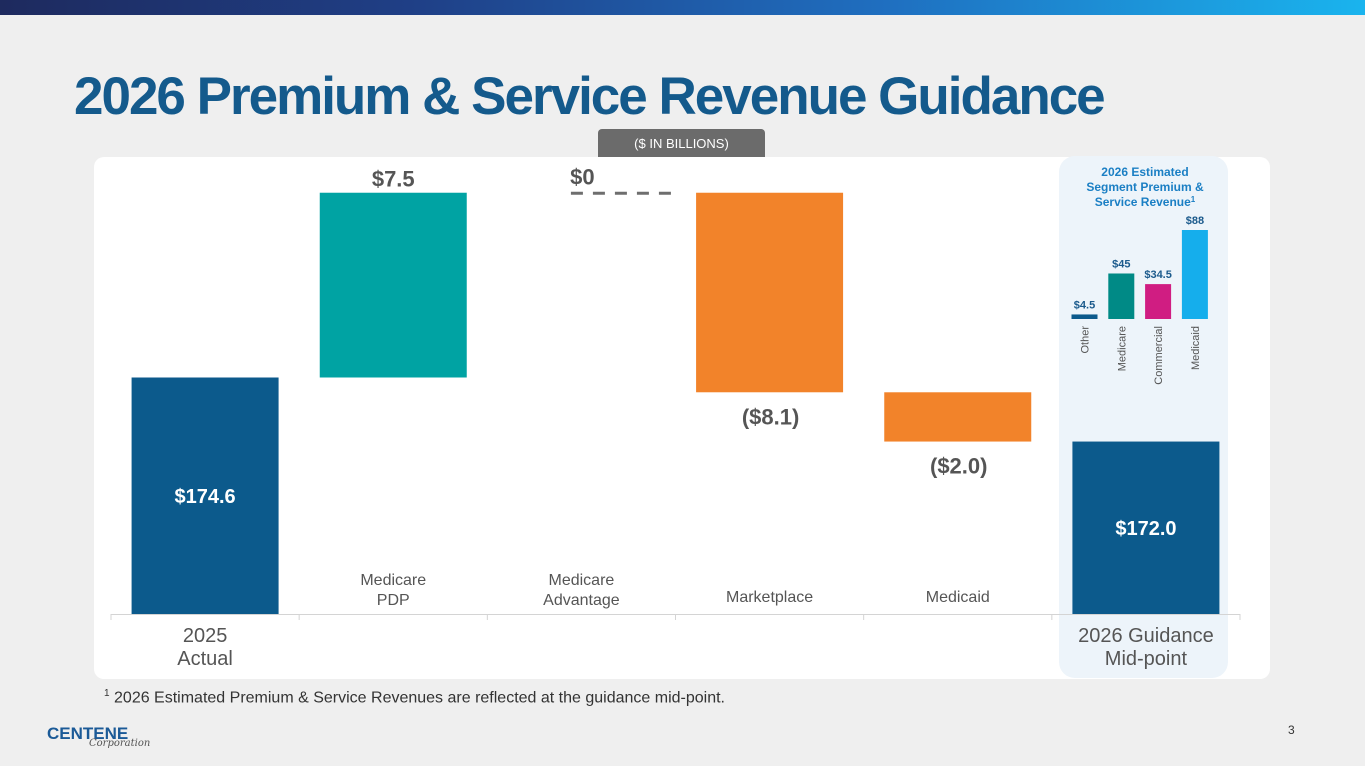 The height and width of the screenshot is (766, 1365). What do you see at coordinates (1086, 340) in the screenshot?
I see `segment-label-other: Other` at bounding box center [1086, 340].